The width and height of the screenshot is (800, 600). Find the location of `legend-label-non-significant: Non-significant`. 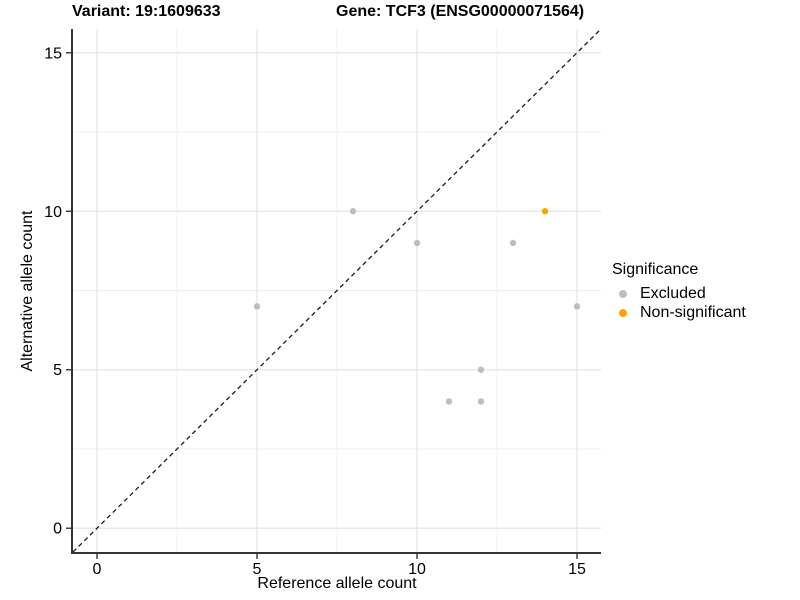

legend-label-non-significant: Non-significant is located at coordinates (693, 312).